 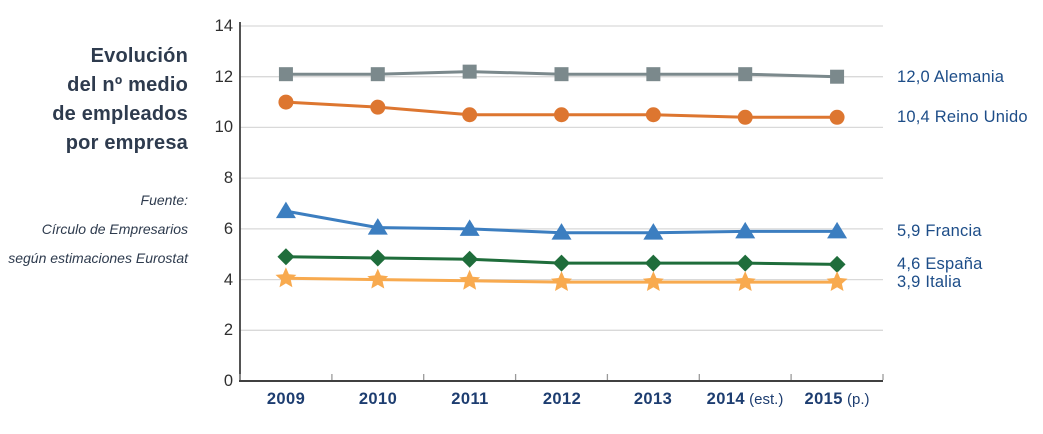 I want to click on x-tick-year: 2013, so click(x=653, y=399).